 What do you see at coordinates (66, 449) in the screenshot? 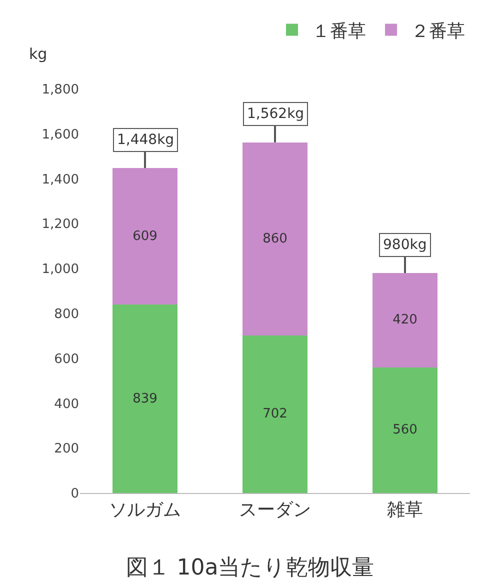
I see `y-tick-label: 200` at bounding box center [66, 449].